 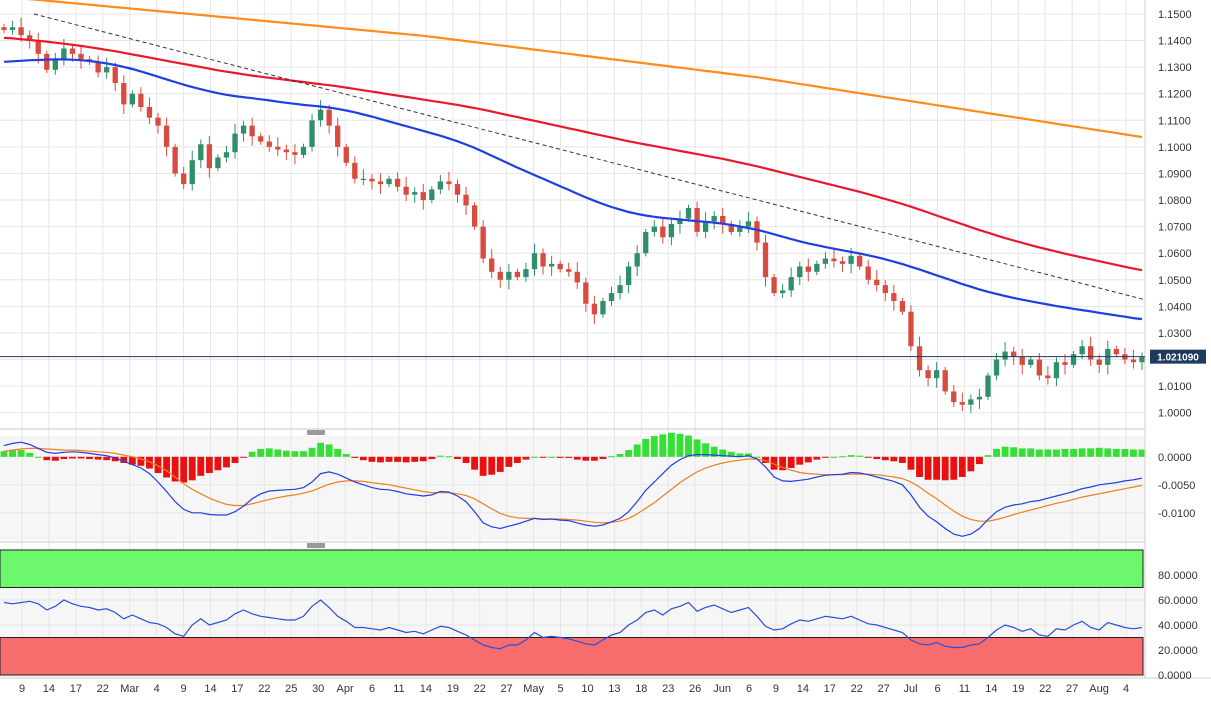 What do you see at coordinates (1174, 121) in the screenshot?
I see `price-tick-label: 1.1100` at bounding box center [1174, 121].